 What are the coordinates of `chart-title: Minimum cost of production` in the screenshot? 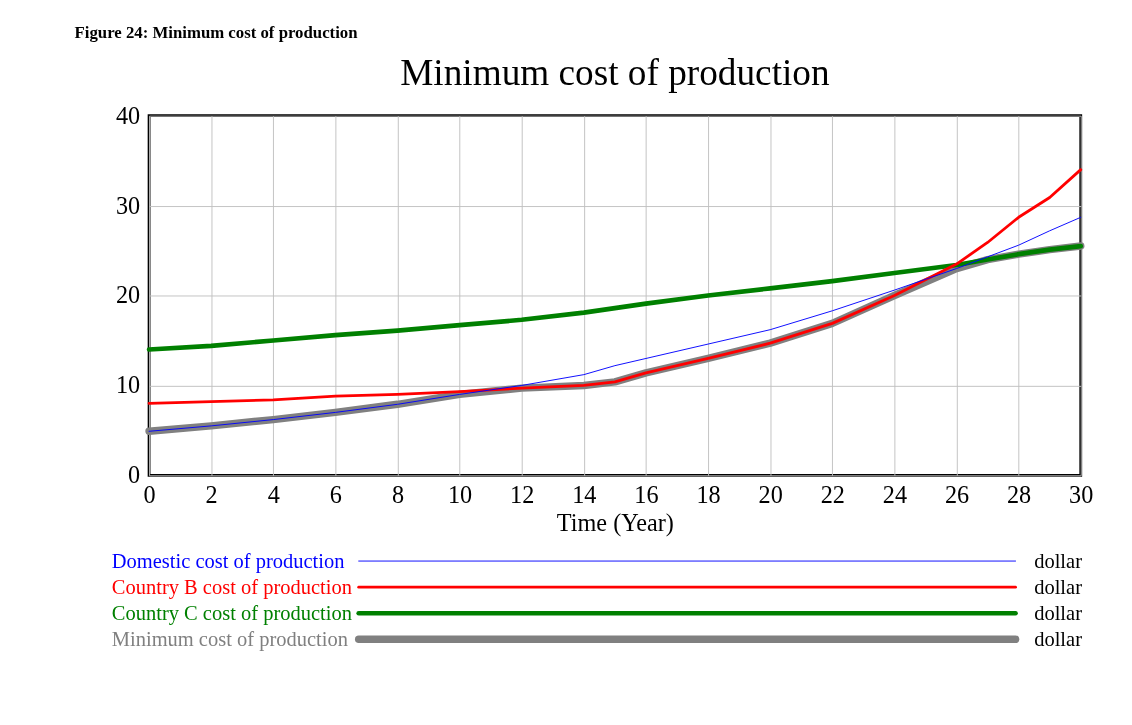 It's located at (615, 72).